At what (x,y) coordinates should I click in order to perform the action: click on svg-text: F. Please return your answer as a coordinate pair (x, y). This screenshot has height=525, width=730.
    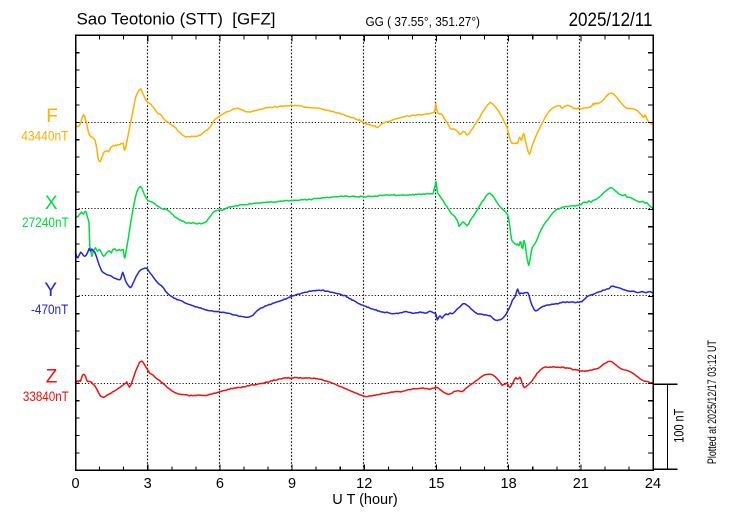
    Looking at the image, I should click on (52, 116).